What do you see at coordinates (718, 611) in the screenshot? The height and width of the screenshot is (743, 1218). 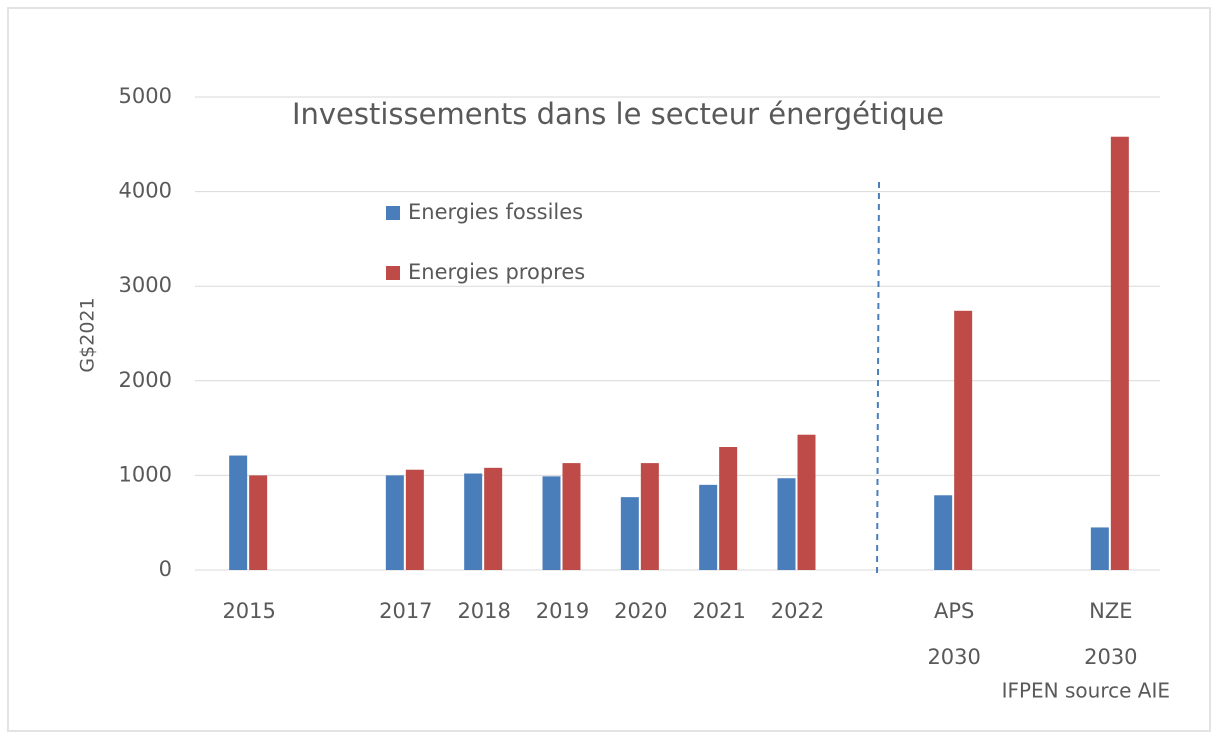 I see `x-tick-label: 2021` at bounding box center [718, 611].